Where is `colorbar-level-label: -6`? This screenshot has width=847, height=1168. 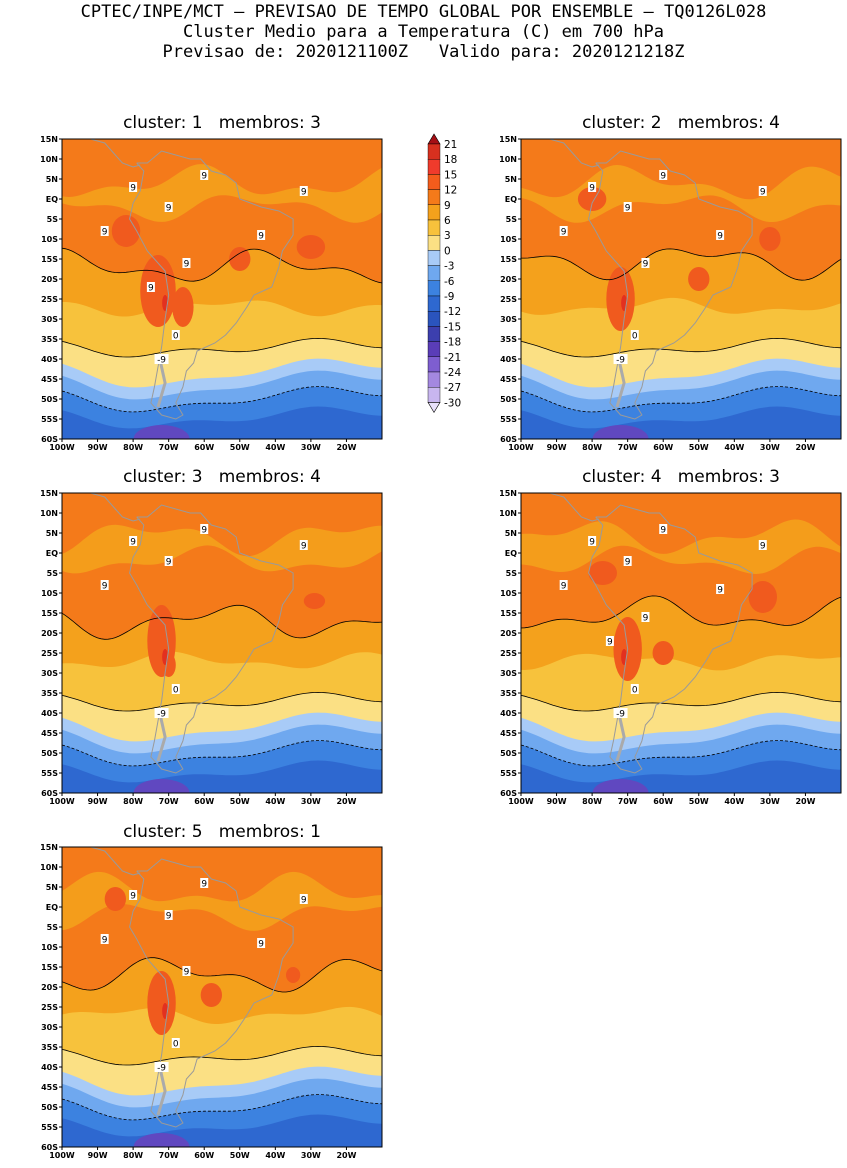 colorbar-level-label: -6 is located at coordinates (449, 282).